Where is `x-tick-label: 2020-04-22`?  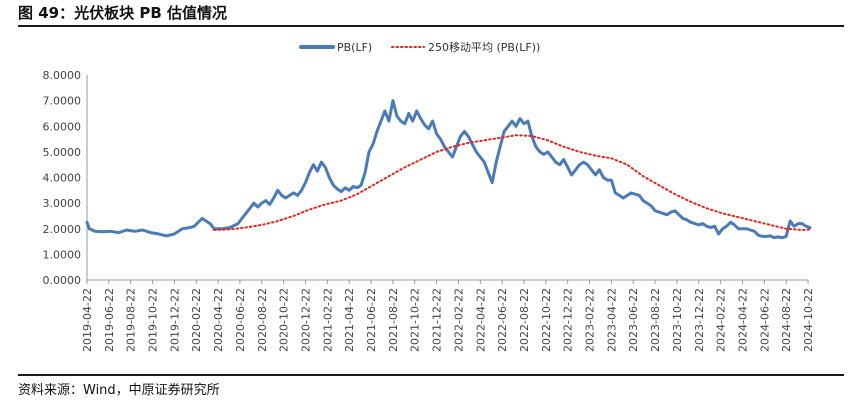
x-tick-label: 2020-04-22 is located at coordinates (218, 320).